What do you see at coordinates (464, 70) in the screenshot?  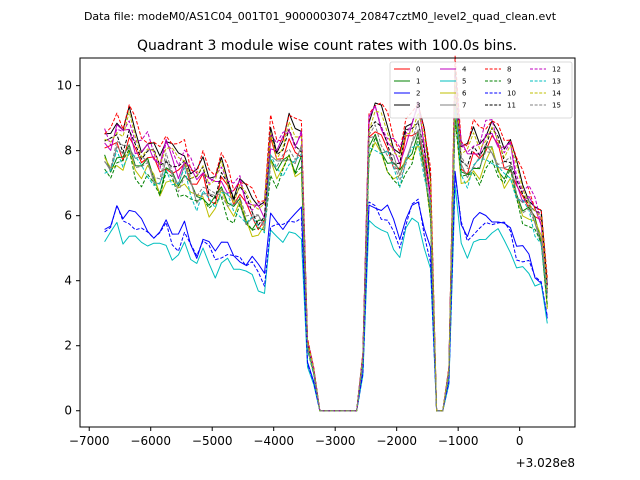 I see `legend-label-4: 4` at bounding box center [464, 70].